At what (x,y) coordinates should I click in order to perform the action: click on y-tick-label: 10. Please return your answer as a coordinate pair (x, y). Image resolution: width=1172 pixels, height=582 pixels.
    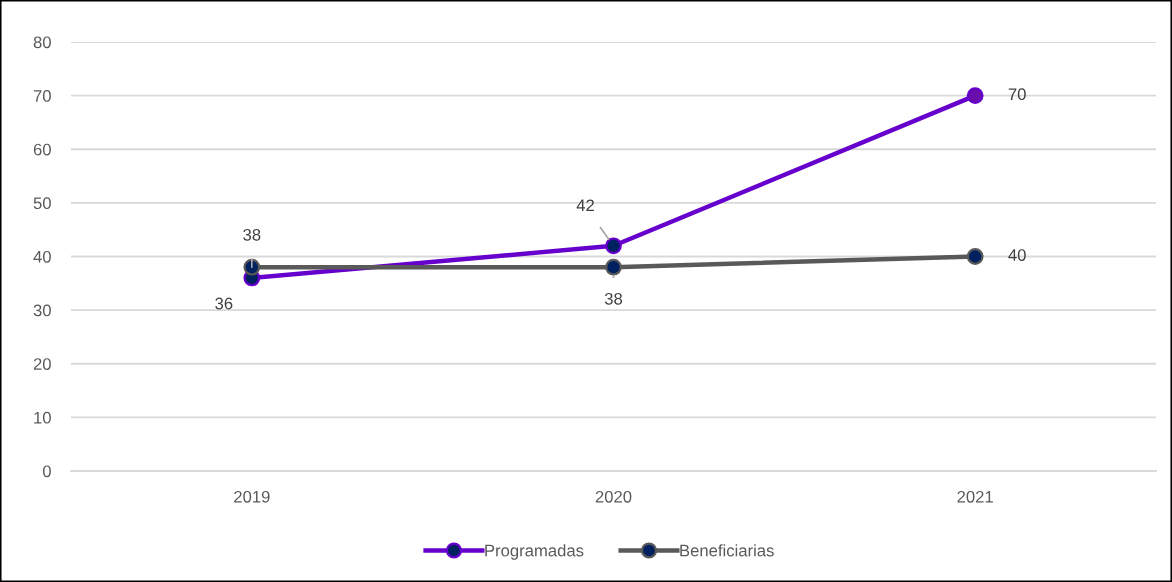
    Looking at the image, I should click on (42, 417).